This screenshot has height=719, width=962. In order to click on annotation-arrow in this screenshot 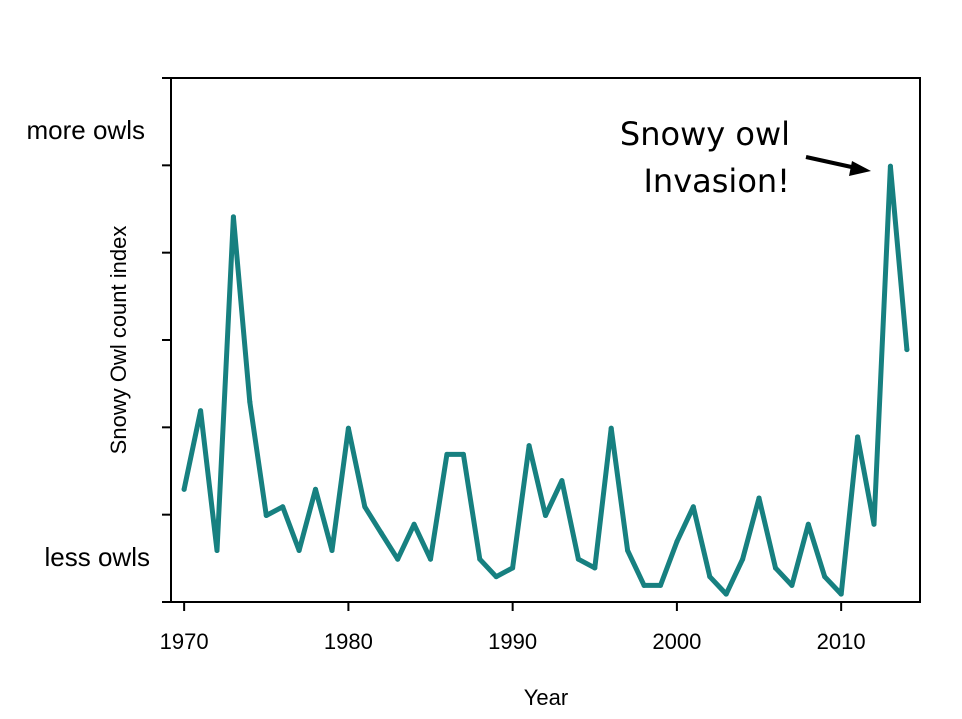, I will do `click(838, 165)`.